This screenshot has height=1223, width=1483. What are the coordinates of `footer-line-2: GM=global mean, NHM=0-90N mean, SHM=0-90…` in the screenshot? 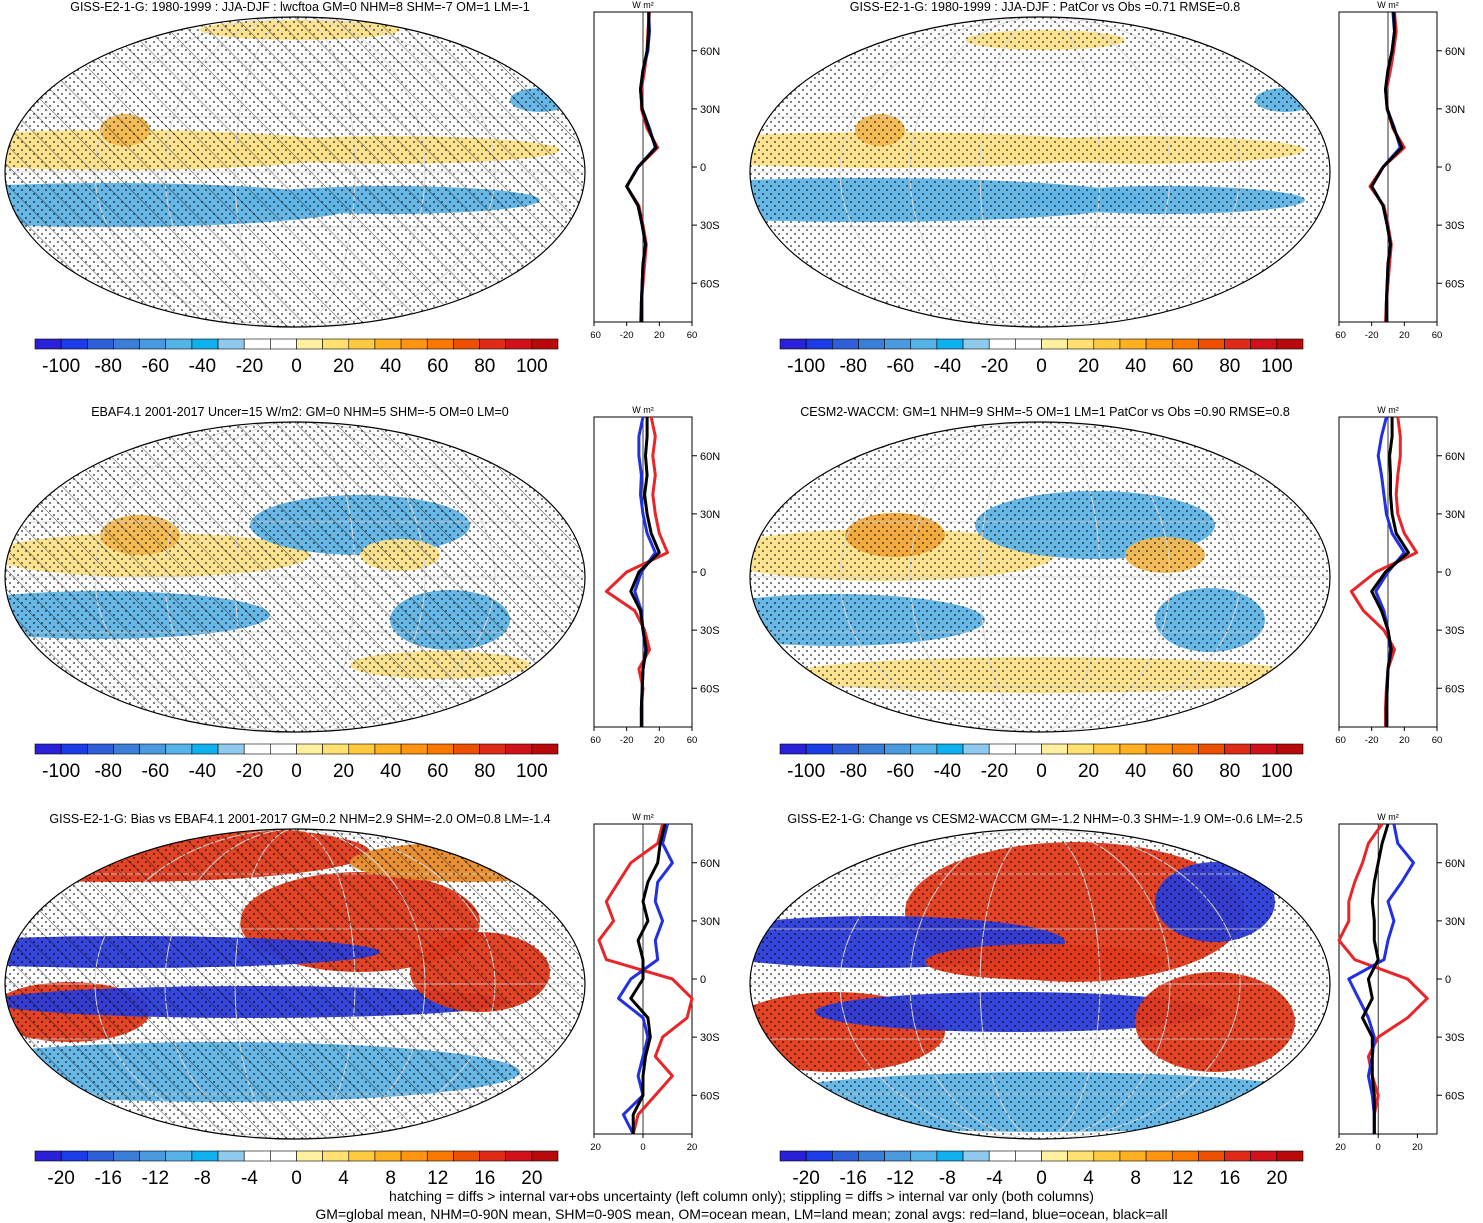 It's located at (741, 1214).